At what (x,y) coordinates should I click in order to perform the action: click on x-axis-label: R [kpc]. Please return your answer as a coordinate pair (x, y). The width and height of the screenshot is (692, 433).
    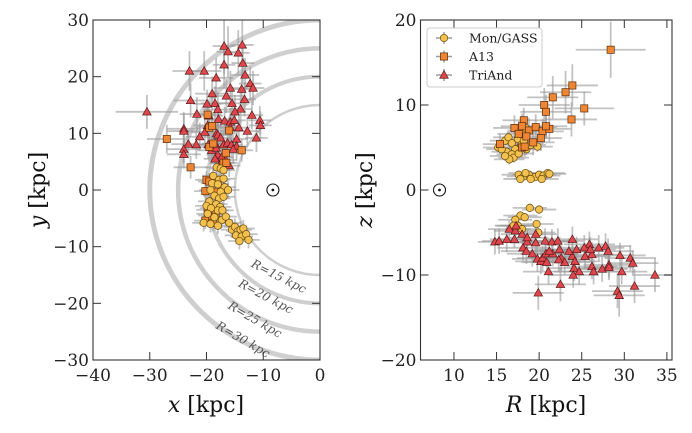
    Looking at the image, I should click on (545, 405).